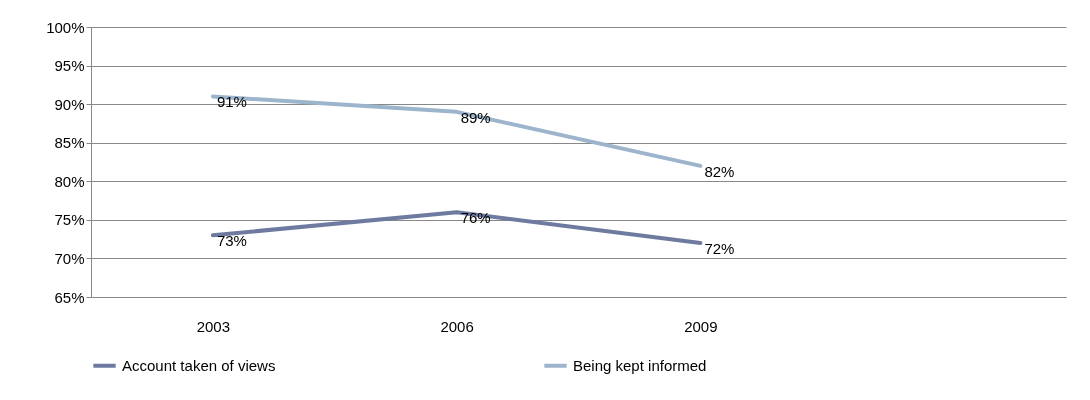 The width and height of the screenshot is (1090, 400). What do you see at coordinates (65, 27) in the screenshot?
I see `y-tick-label: 100%` at bounding box center [65, 27].